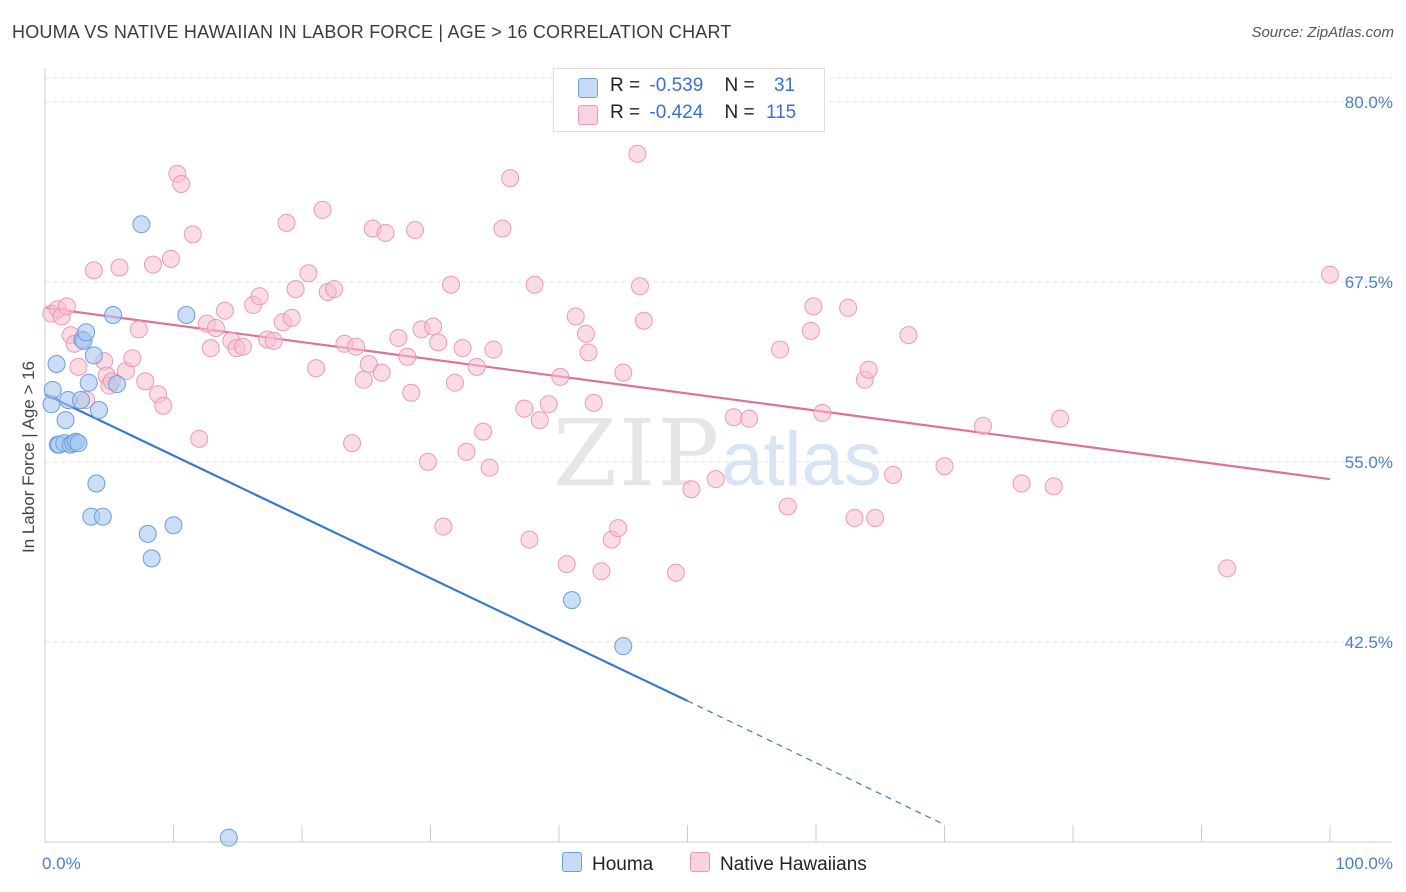 This screenshot has height=892, width=1406. I want to click on legend-item-houma: Houma, so click(607, 864).